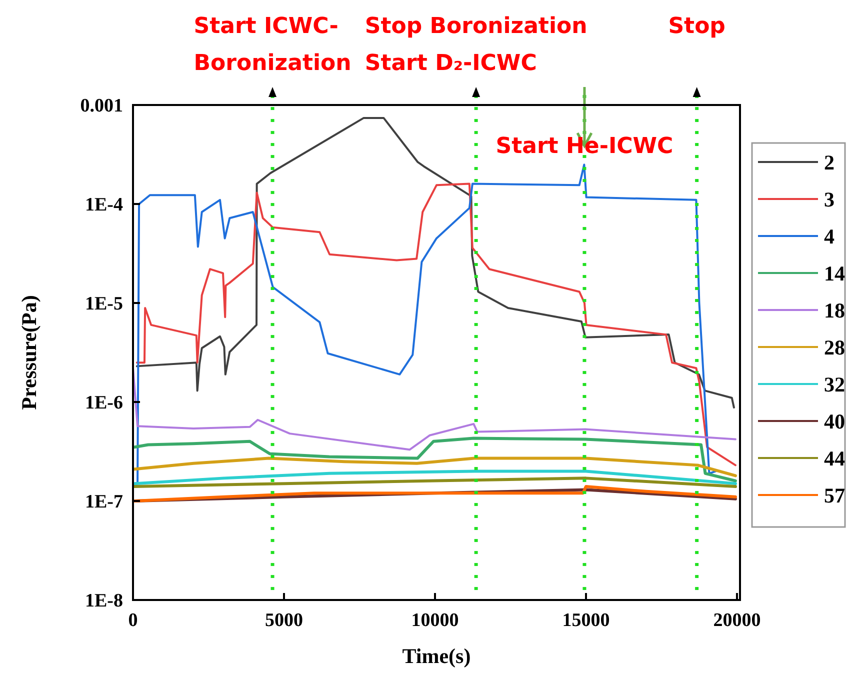 This screenshot has width=853, height=674. I want to click on legend-label: 2, so click(829, 162).